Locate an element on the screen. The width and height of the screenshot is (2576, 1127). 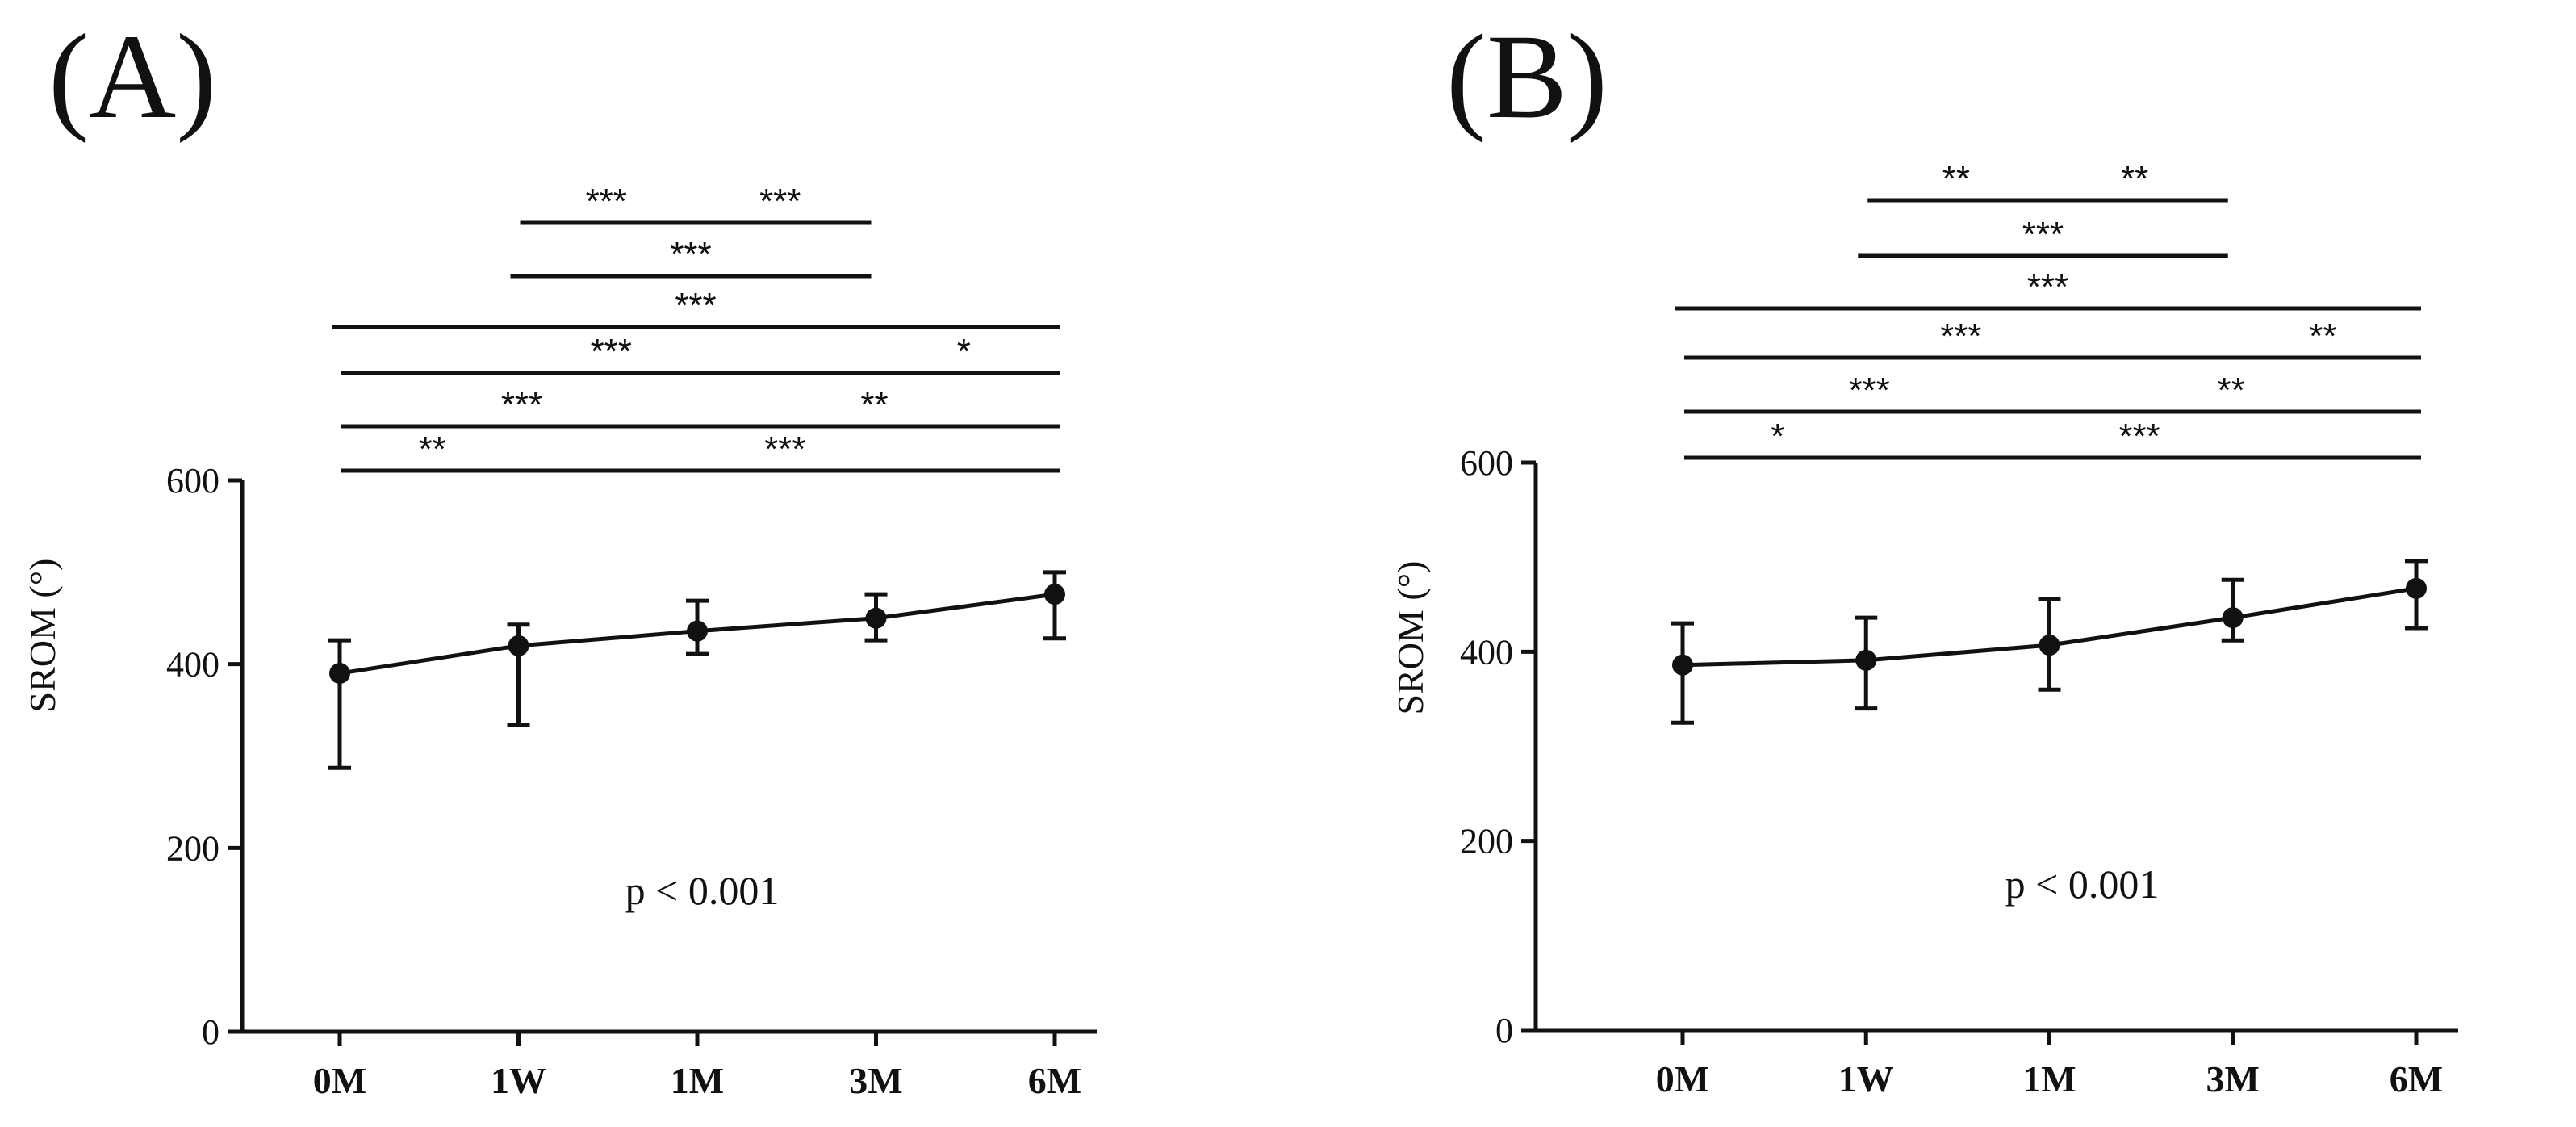
panel-b-p-value: p < 0.001 is located at coordinates (2082, 884).